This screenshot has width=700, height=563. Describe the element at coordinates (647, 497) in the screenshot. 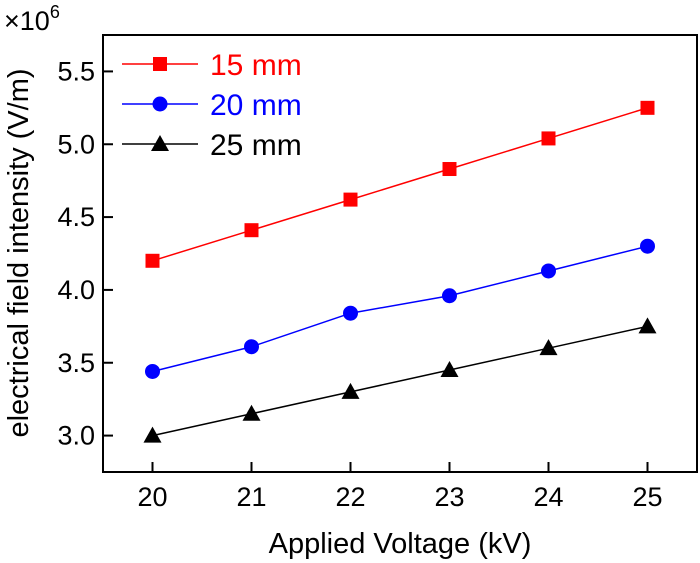

I see `x-tick-label: 25` at that location.